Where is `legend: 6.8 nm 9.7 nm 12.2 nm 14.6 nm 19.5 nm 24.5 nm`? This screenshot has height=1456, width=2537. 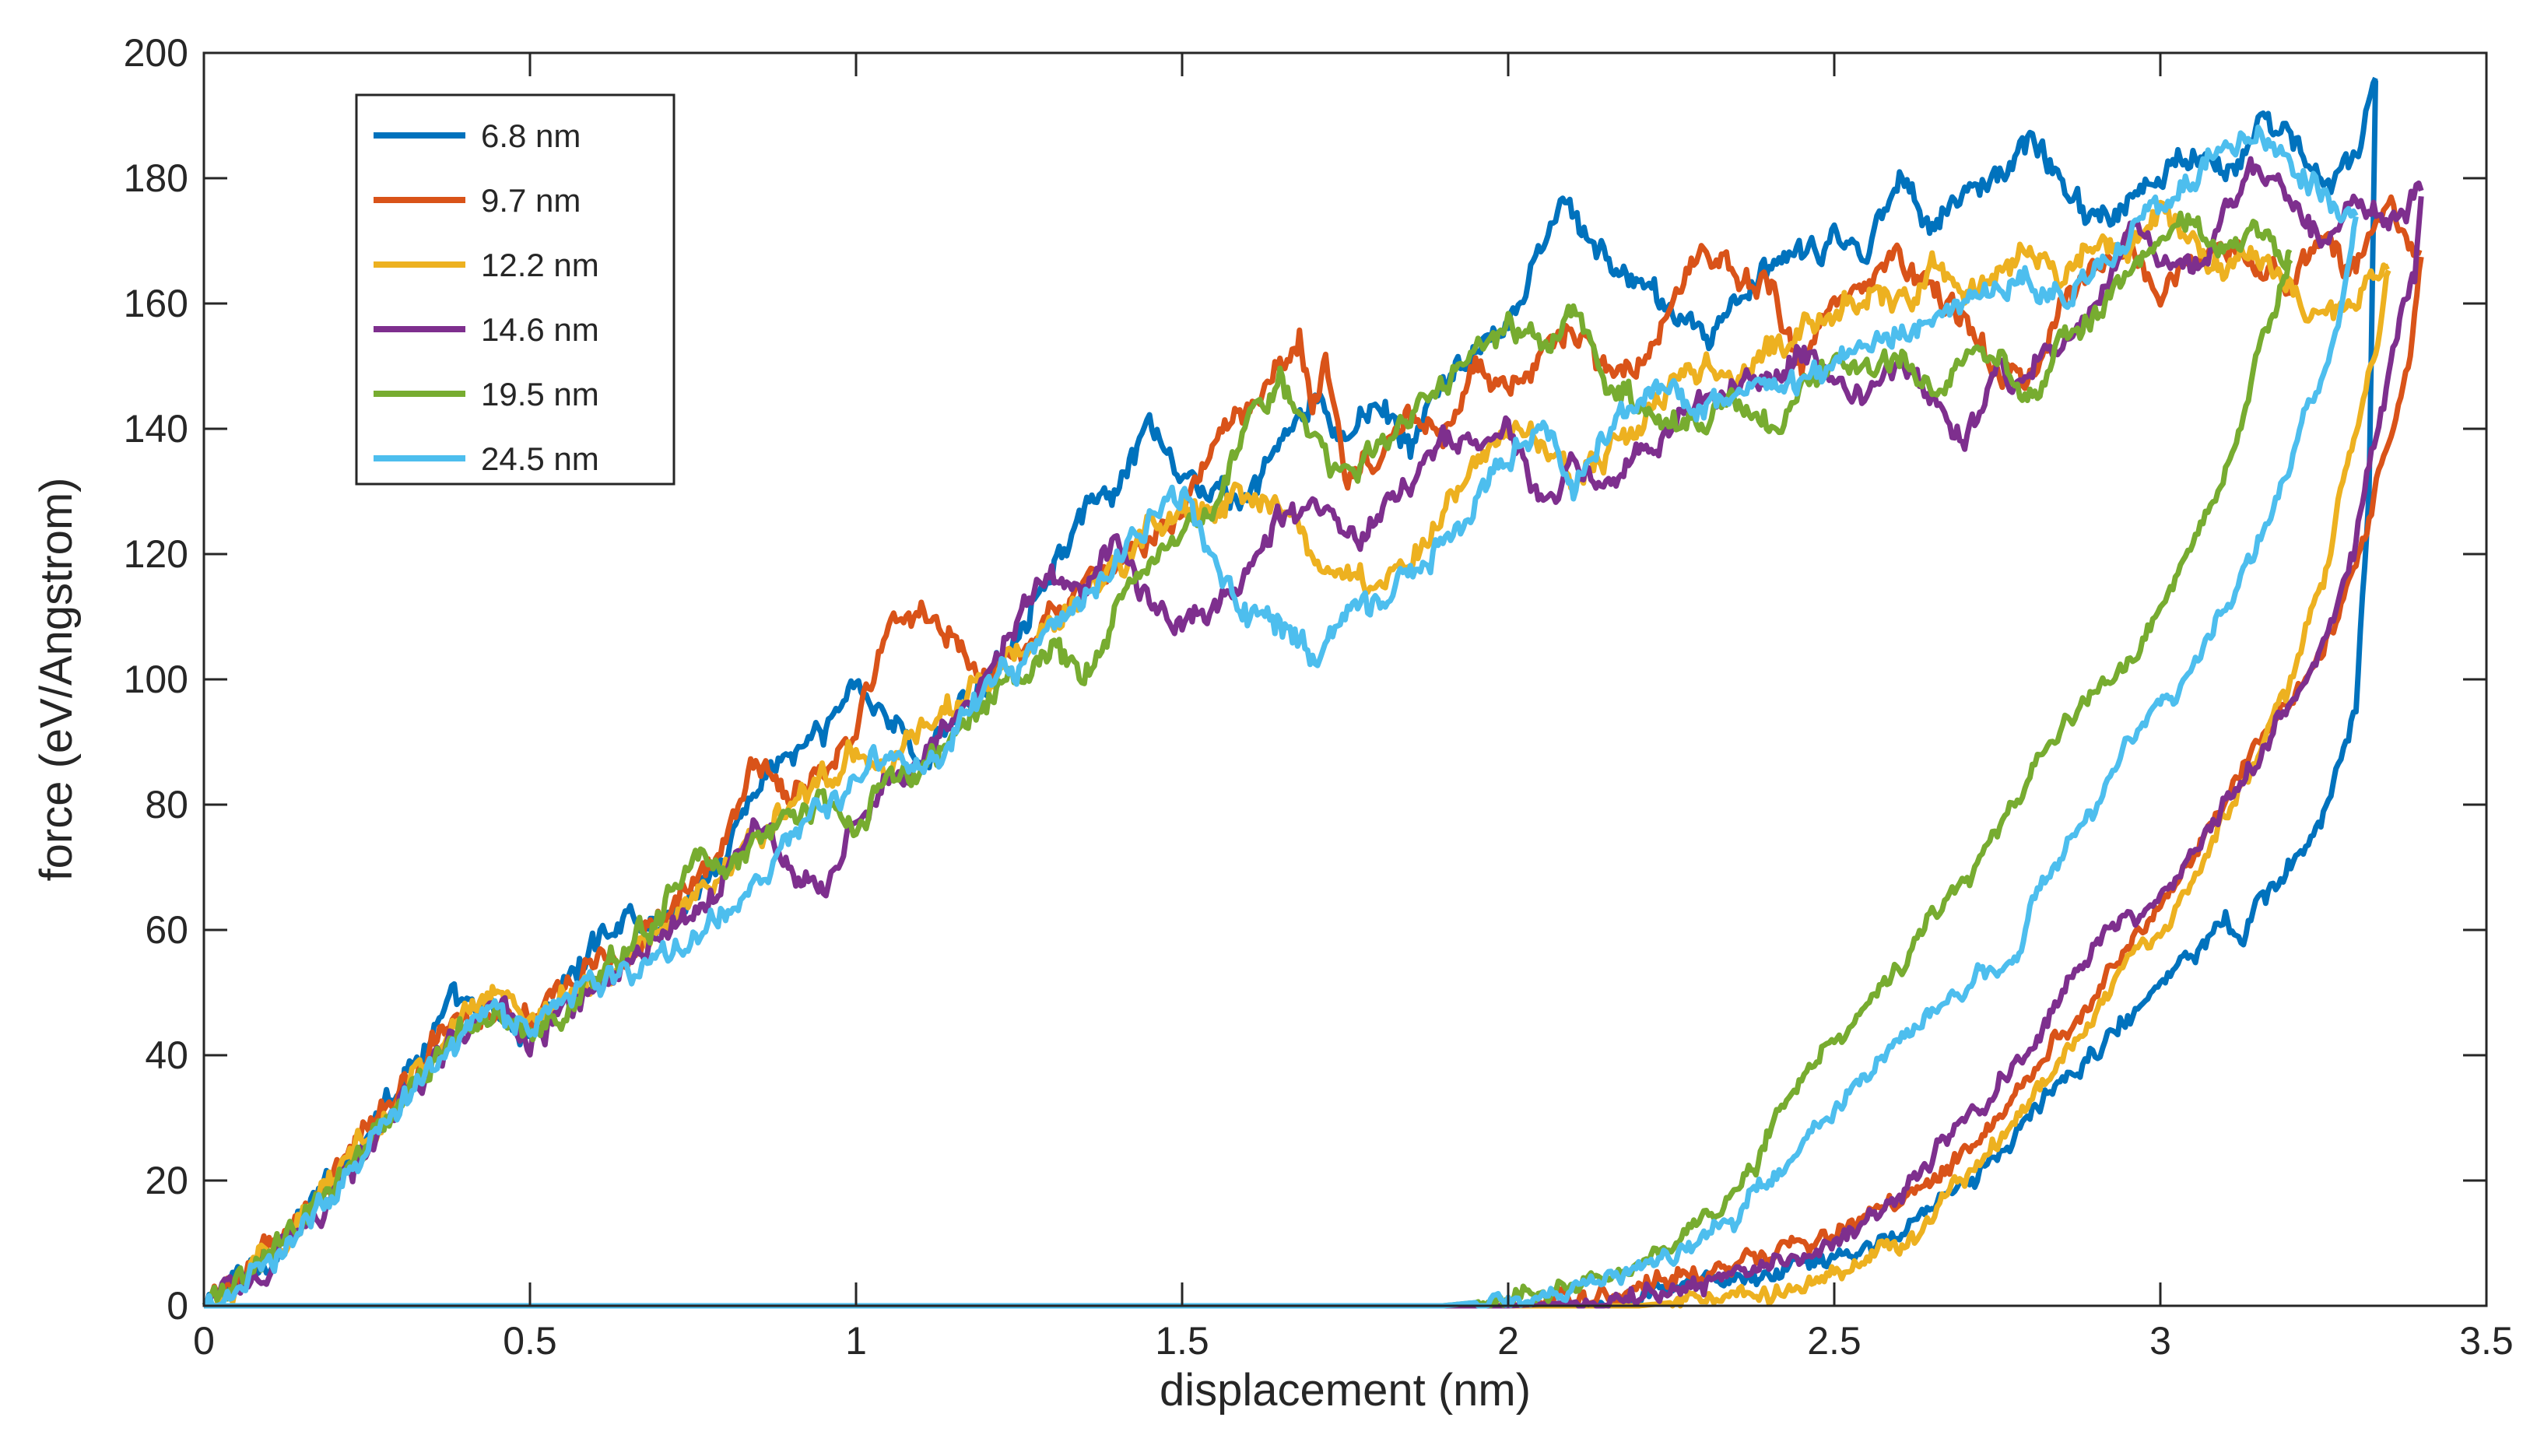 legend: 6.8 nm 9.7 nm 12.2 nm 14.6 nm 19.5 nm 24.5 nm is located at coordinates (515, 289).